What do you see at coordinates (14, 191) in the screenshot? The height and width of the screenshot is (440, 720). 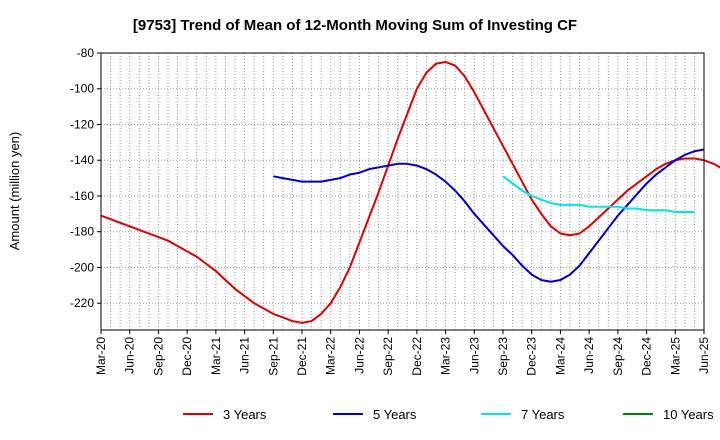 I see `y-axis-label: Amount (million yen)` at bounding box center [14, 191].